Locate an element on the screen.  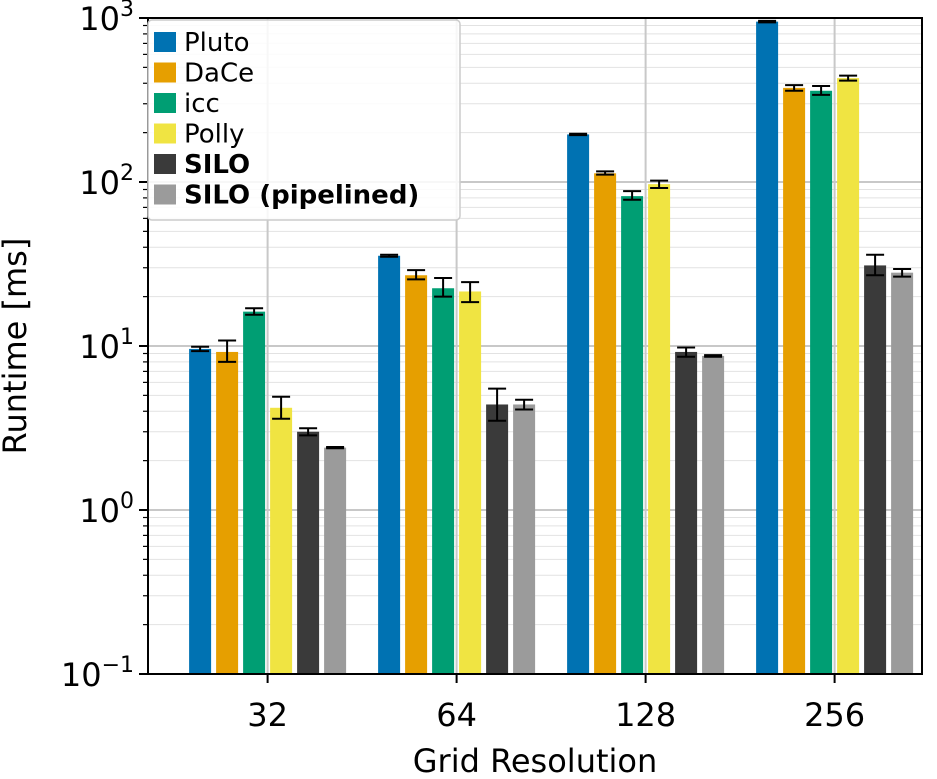
y-tick-label: 103 is located at coordinates (106, 19).